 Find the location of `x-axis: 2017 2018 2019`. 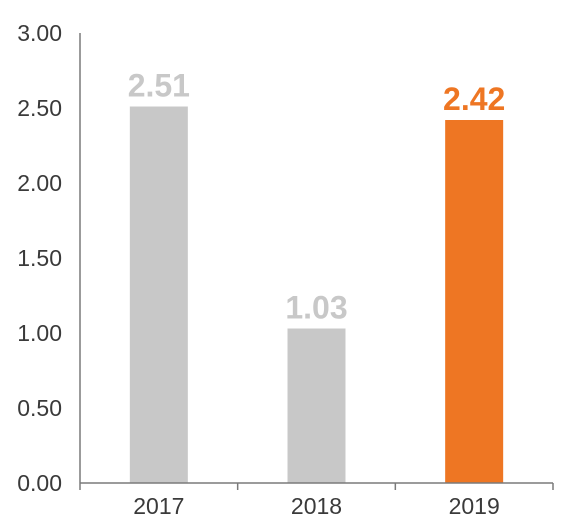

x-axis: 2017 2018 2019 is located at coordinates (316, 499).